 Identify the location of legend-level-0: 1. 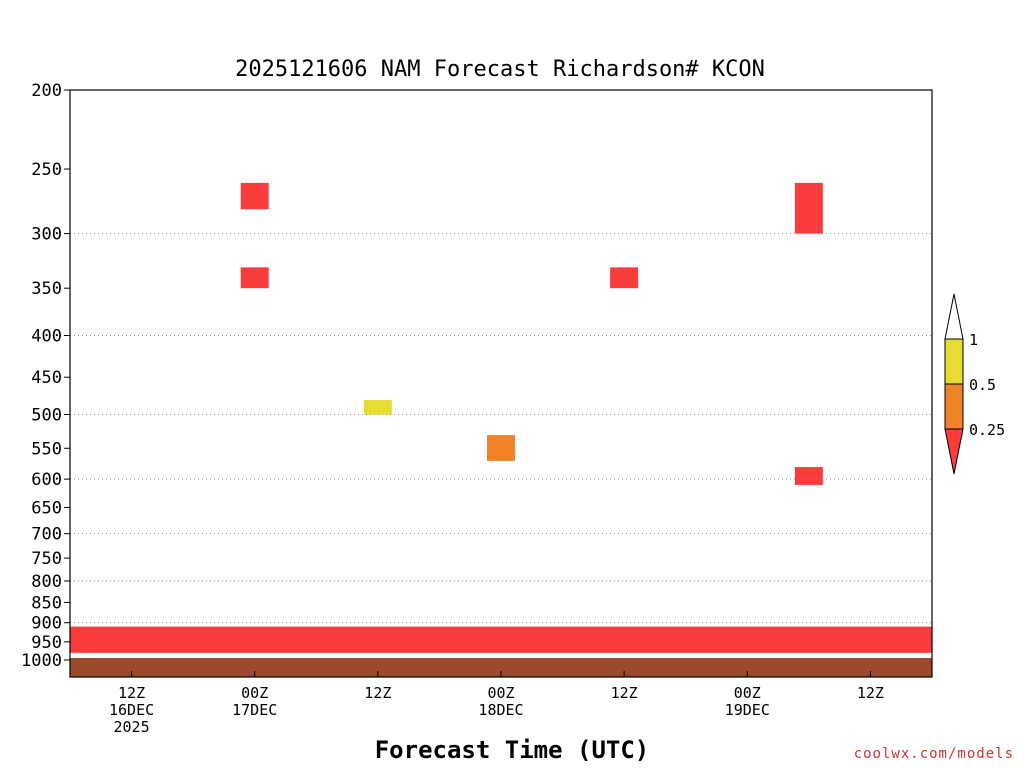
(973, 340).